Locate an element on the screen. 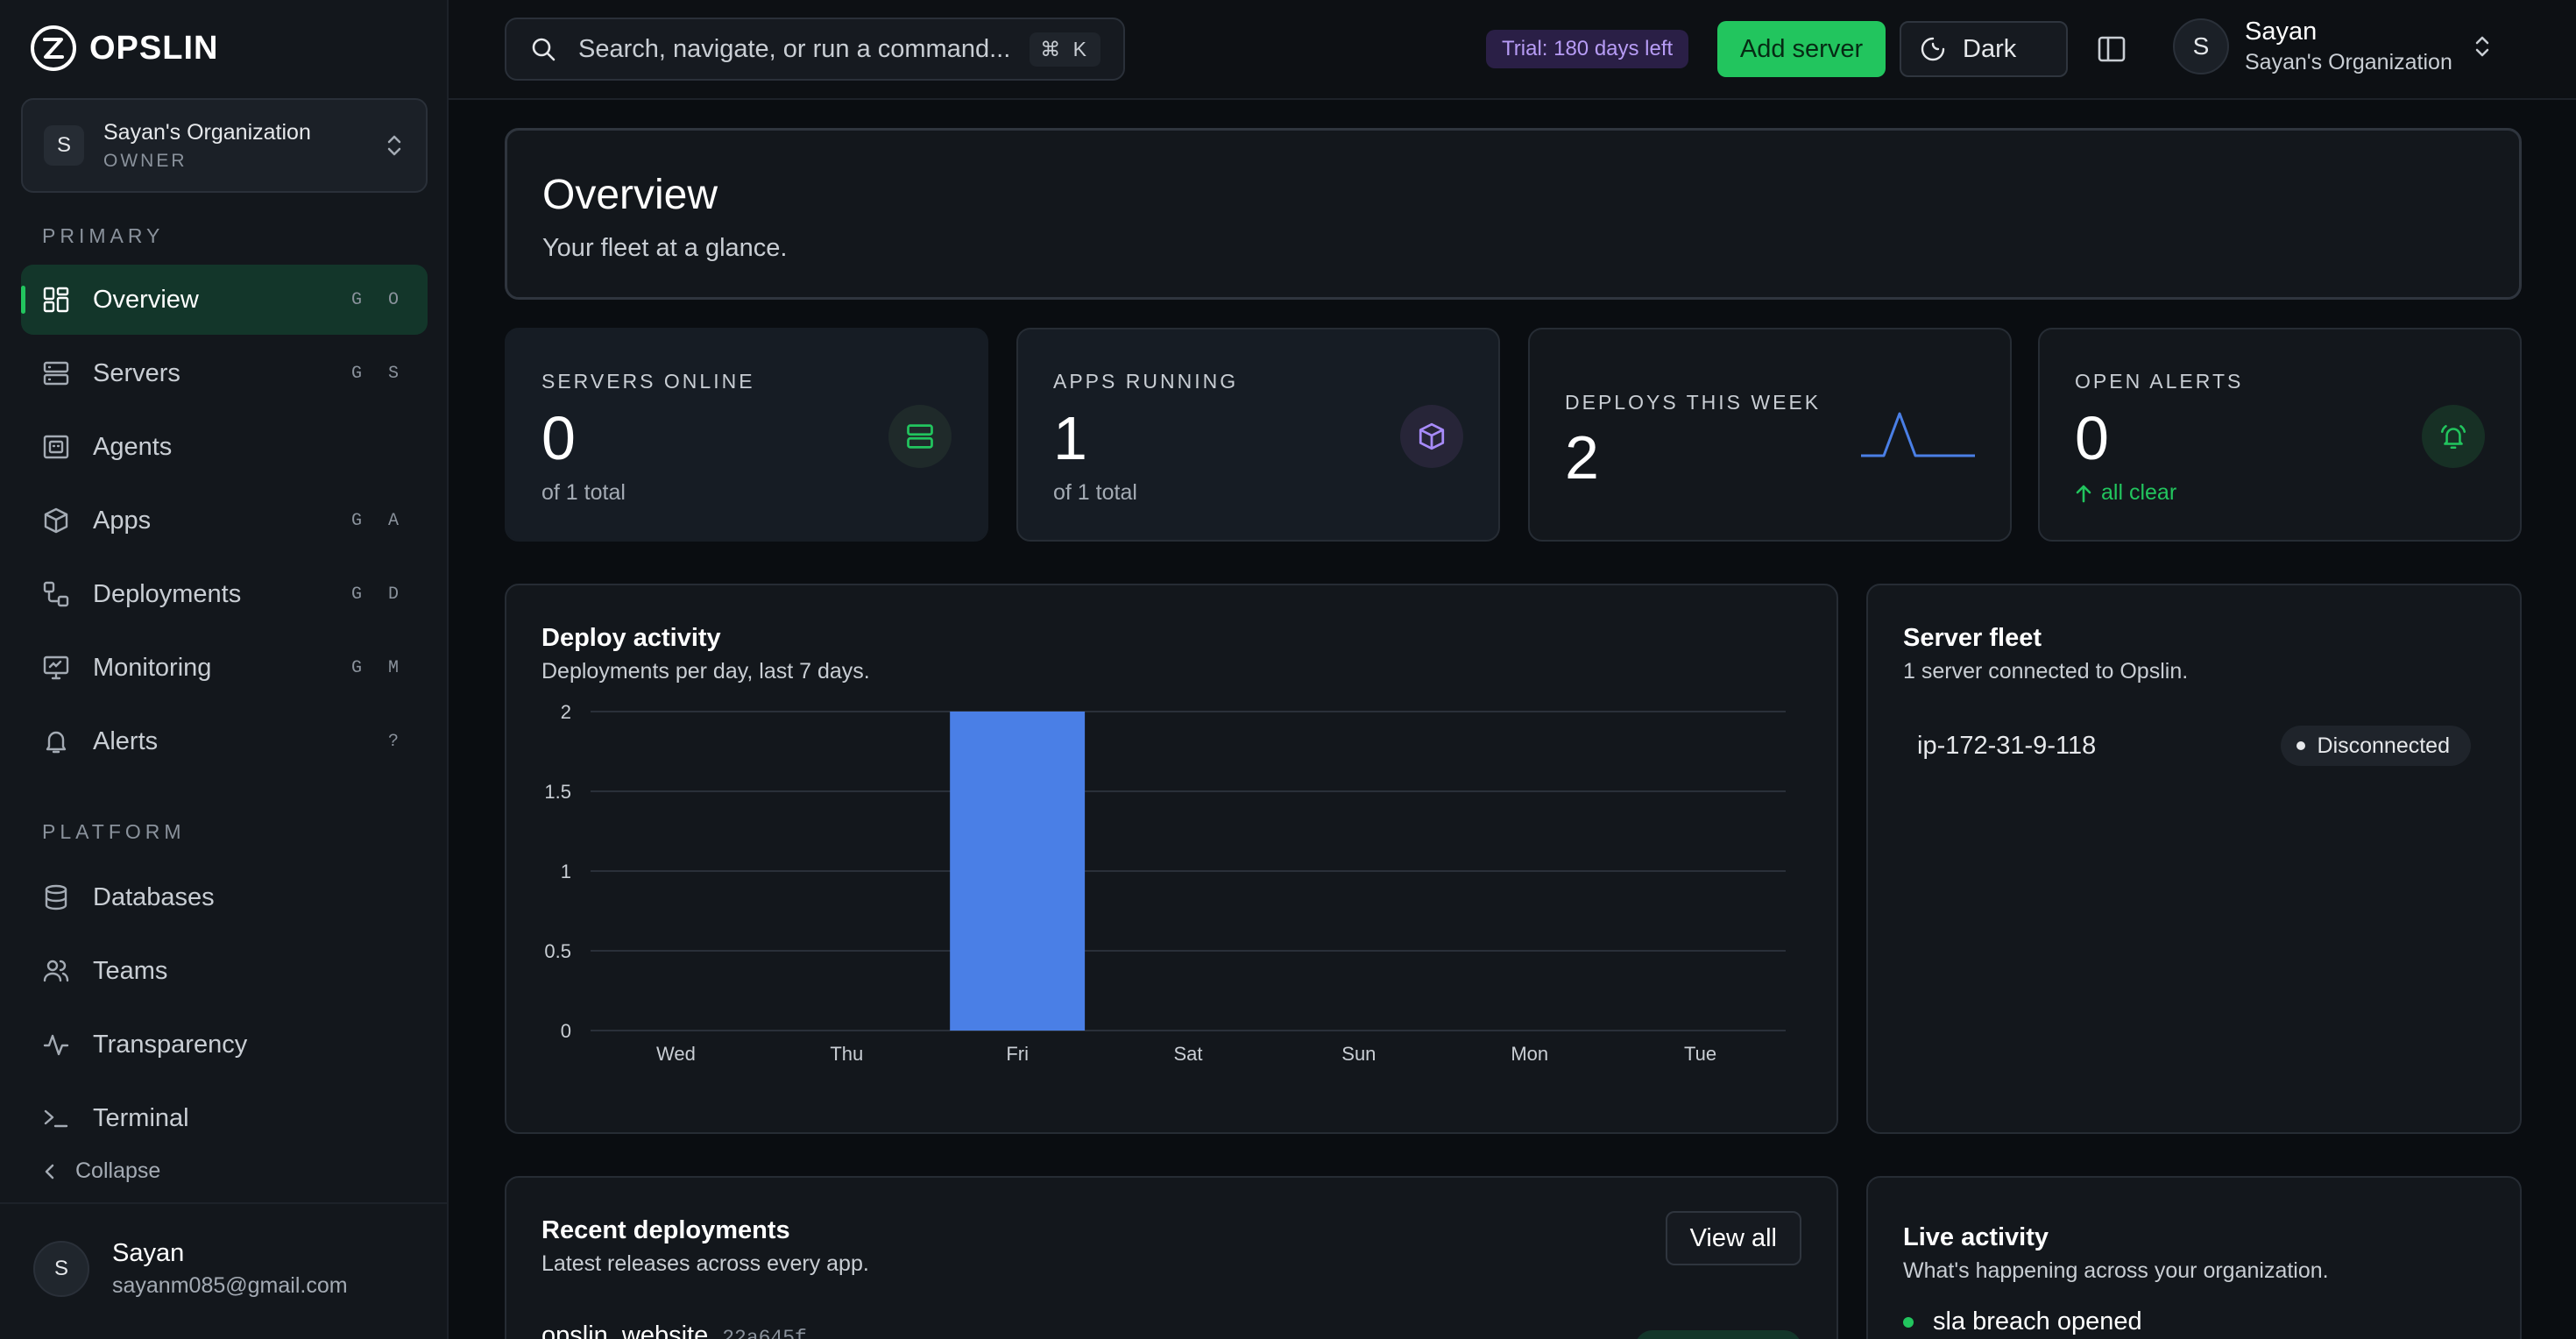  activity-text: sla breach opened is located at coordinates (2037, 1321).